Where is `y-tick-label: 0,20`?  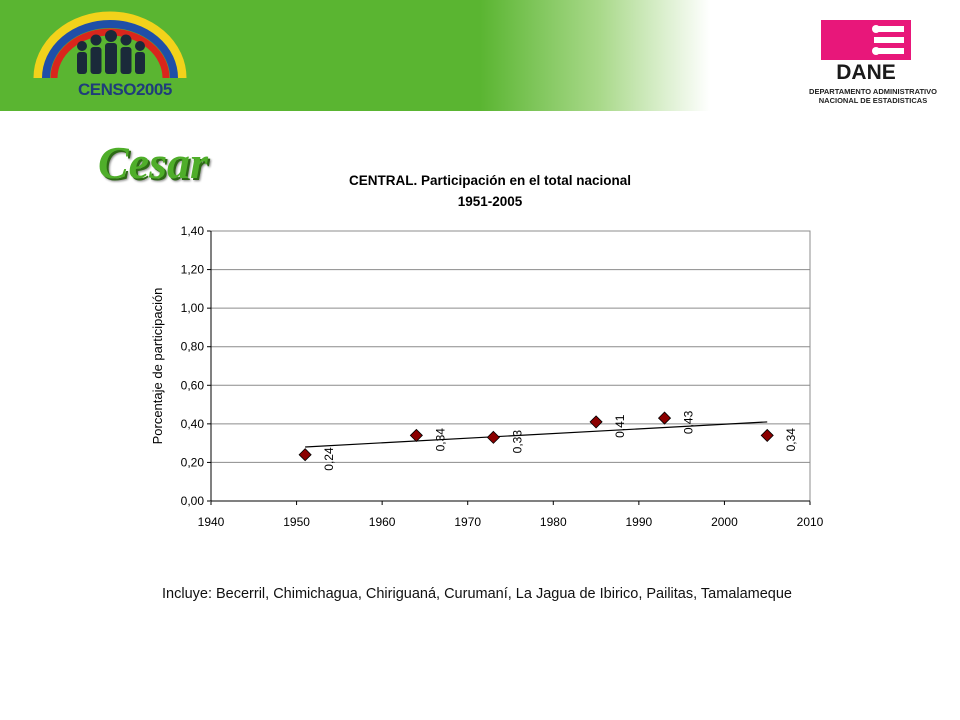
y-tick-label: 0,20 is located at coordinates (193, 462).